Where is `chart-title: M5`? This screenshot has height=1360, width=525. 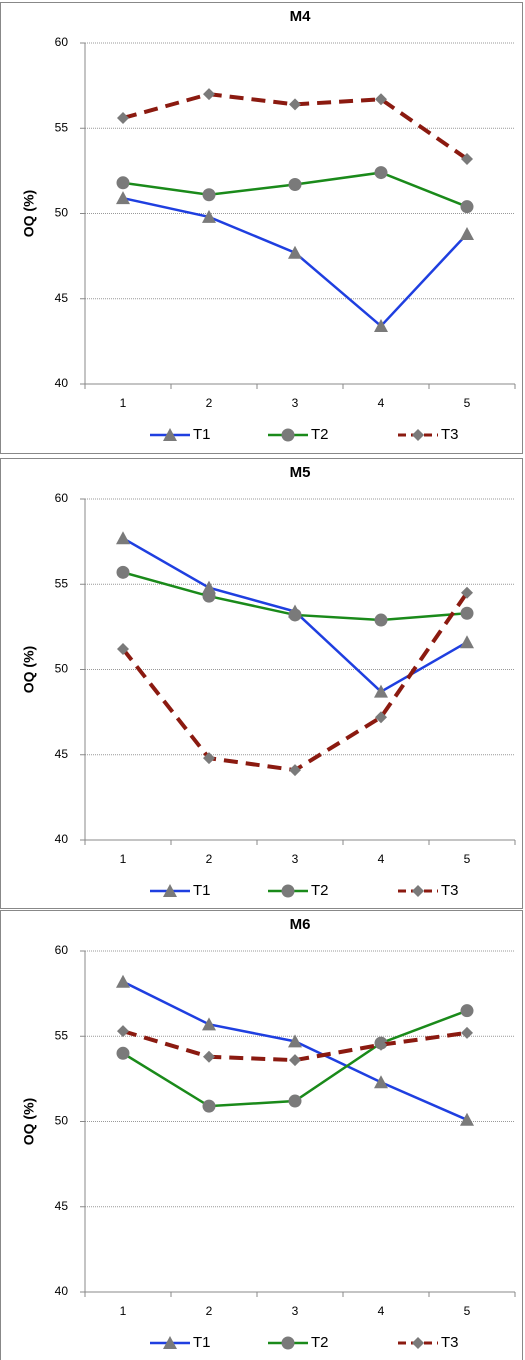
chart-title: M5 is located at coordinates (300, 472).